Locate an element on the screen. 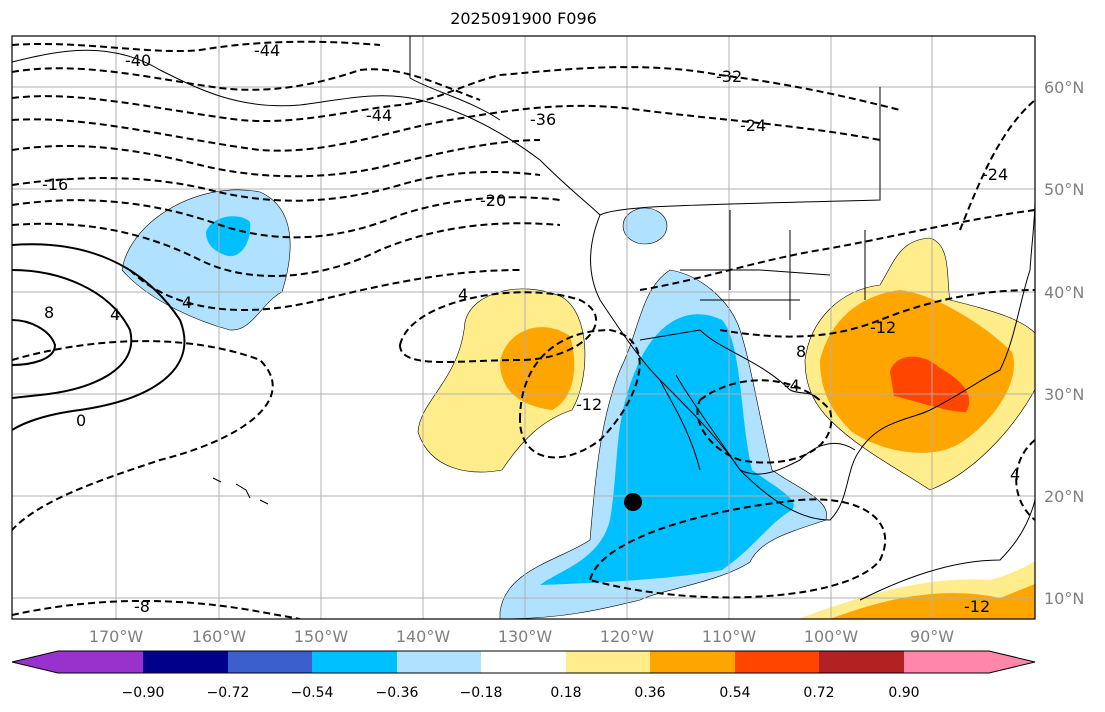 This screenshot has width=1105, height=712. colorbar-tick: −0.72 is located at coordinates (228, 693).